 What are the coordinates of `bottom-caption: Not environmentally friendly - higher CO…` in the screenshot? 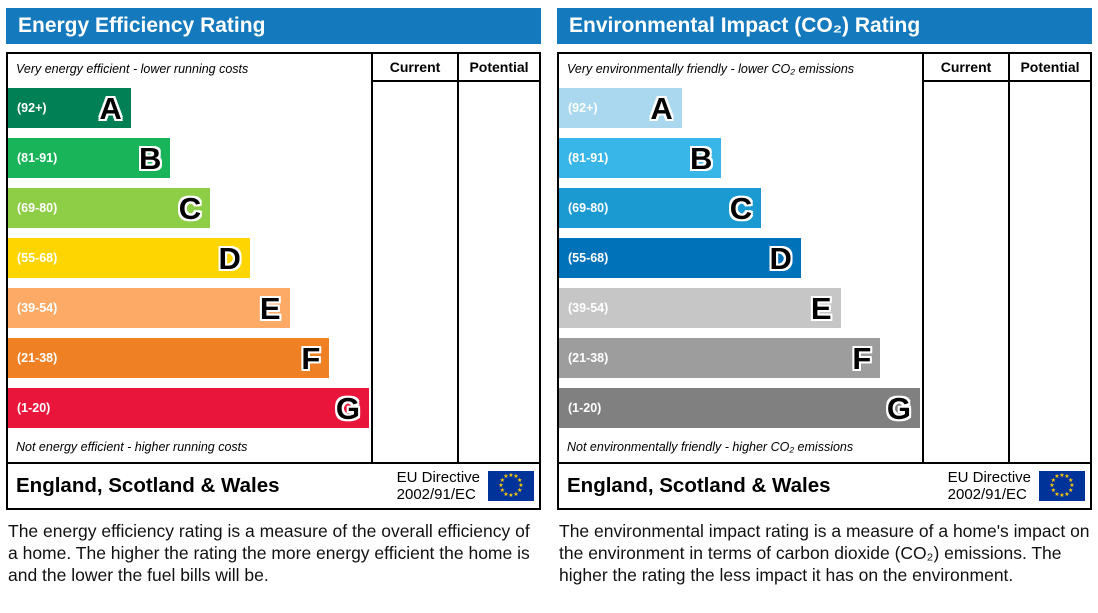 It's located at (710, 447).